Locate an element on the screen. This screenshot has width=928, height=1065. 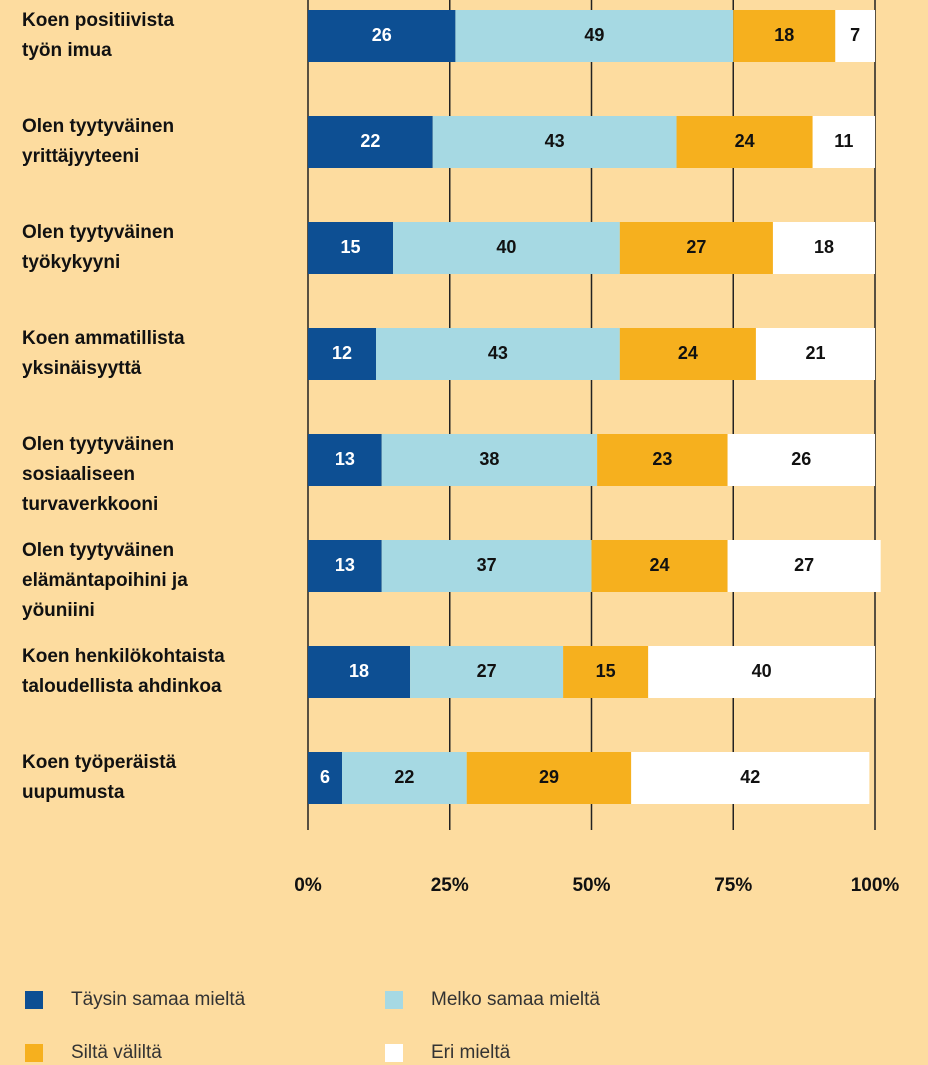
category-label: Olen tyytyväinen työkykyyni is located at coordinates (98, 247).